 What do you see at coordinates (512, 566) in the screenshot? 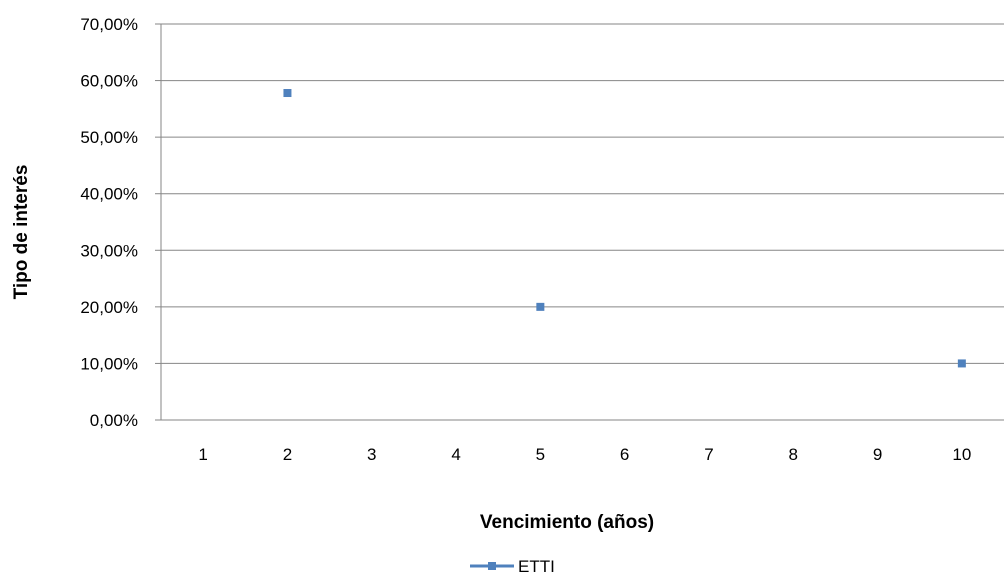
I see `legend: ETTI` at bounding box center [512, 566].